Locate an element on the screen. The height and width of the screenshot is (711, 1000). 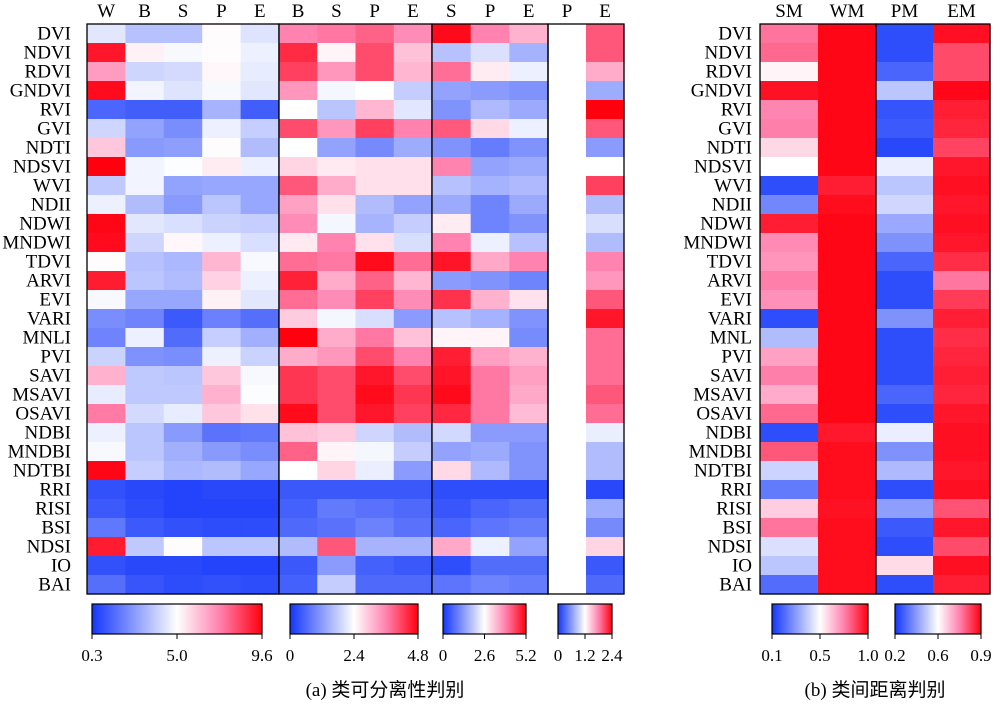
row-label: MNDBI is located at coordinates (720, 452).